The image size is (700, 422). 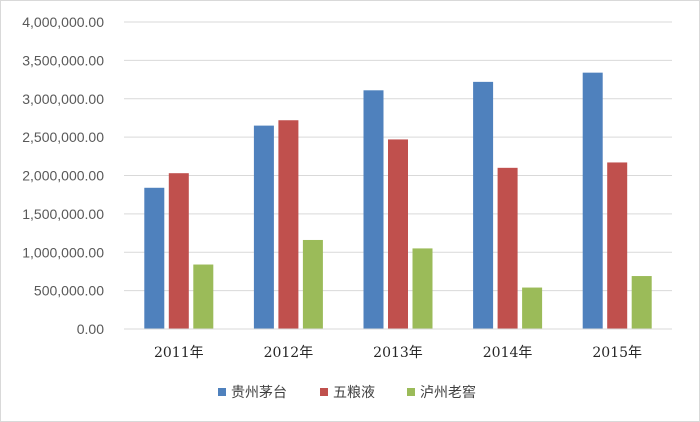 I want to click on y-tick-label: 1,500,000.00, so click(x=63, y=214).